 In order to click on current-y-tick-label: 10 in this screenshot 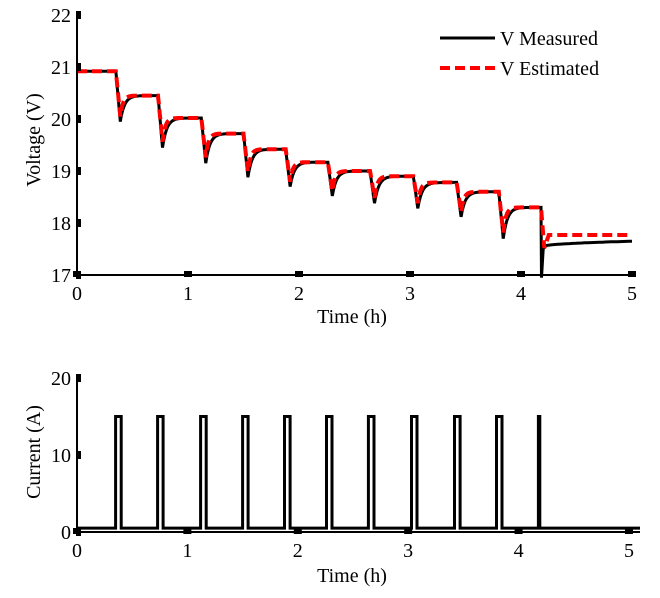, I will do `click(61, 456)`.